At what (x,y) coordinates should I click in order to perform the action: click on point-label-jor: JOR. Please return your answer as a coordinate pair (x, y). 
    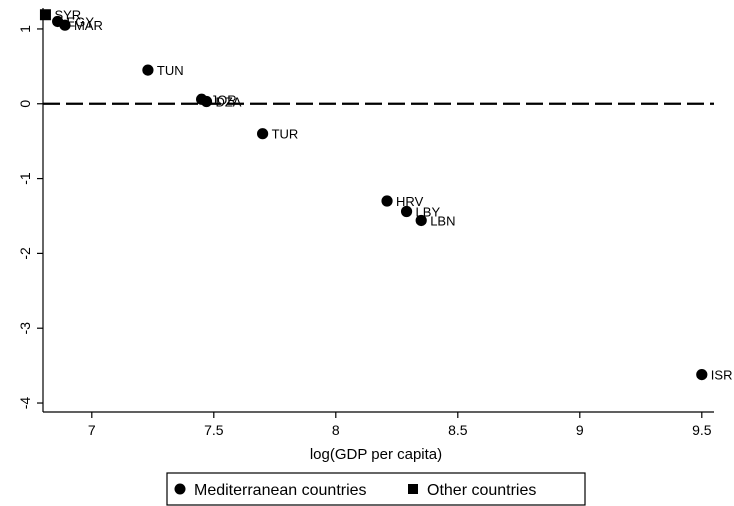
    Looking at the image, I should click on (224, 99).